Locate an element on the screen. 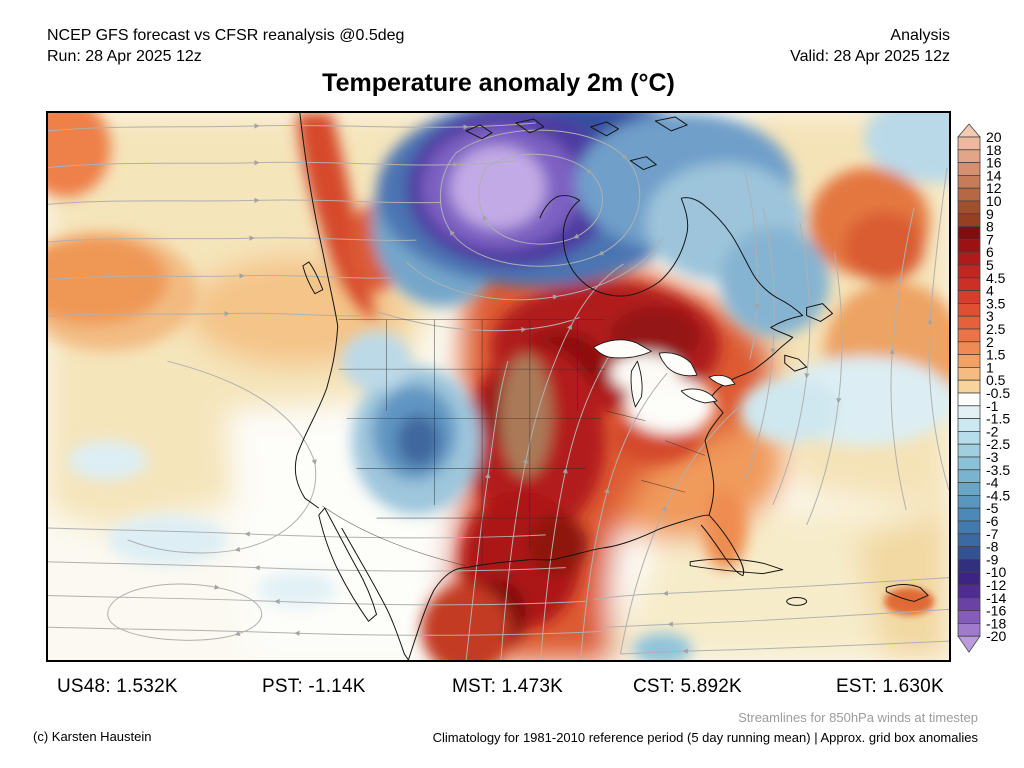 This screenshot has height=768, width=1024. svg-text: 7 is located at coordinates (990, 239).